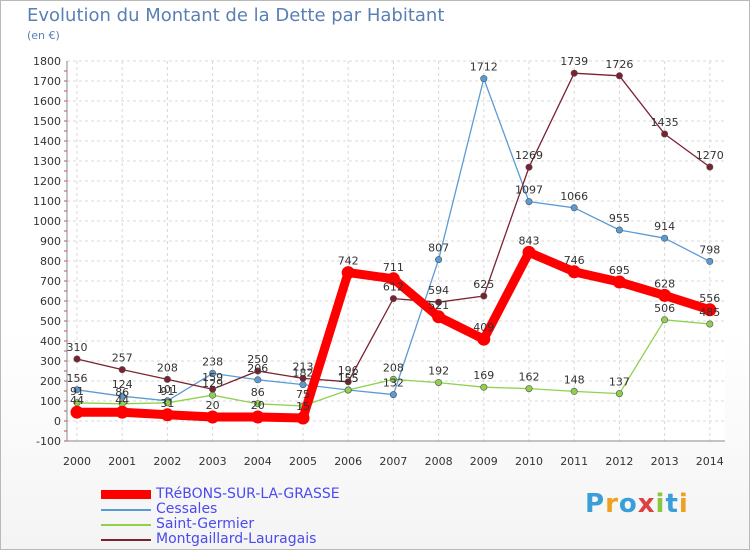  I want to click on data-label-tr-bons-sur-la-grasse: 742, so click(348, 261).